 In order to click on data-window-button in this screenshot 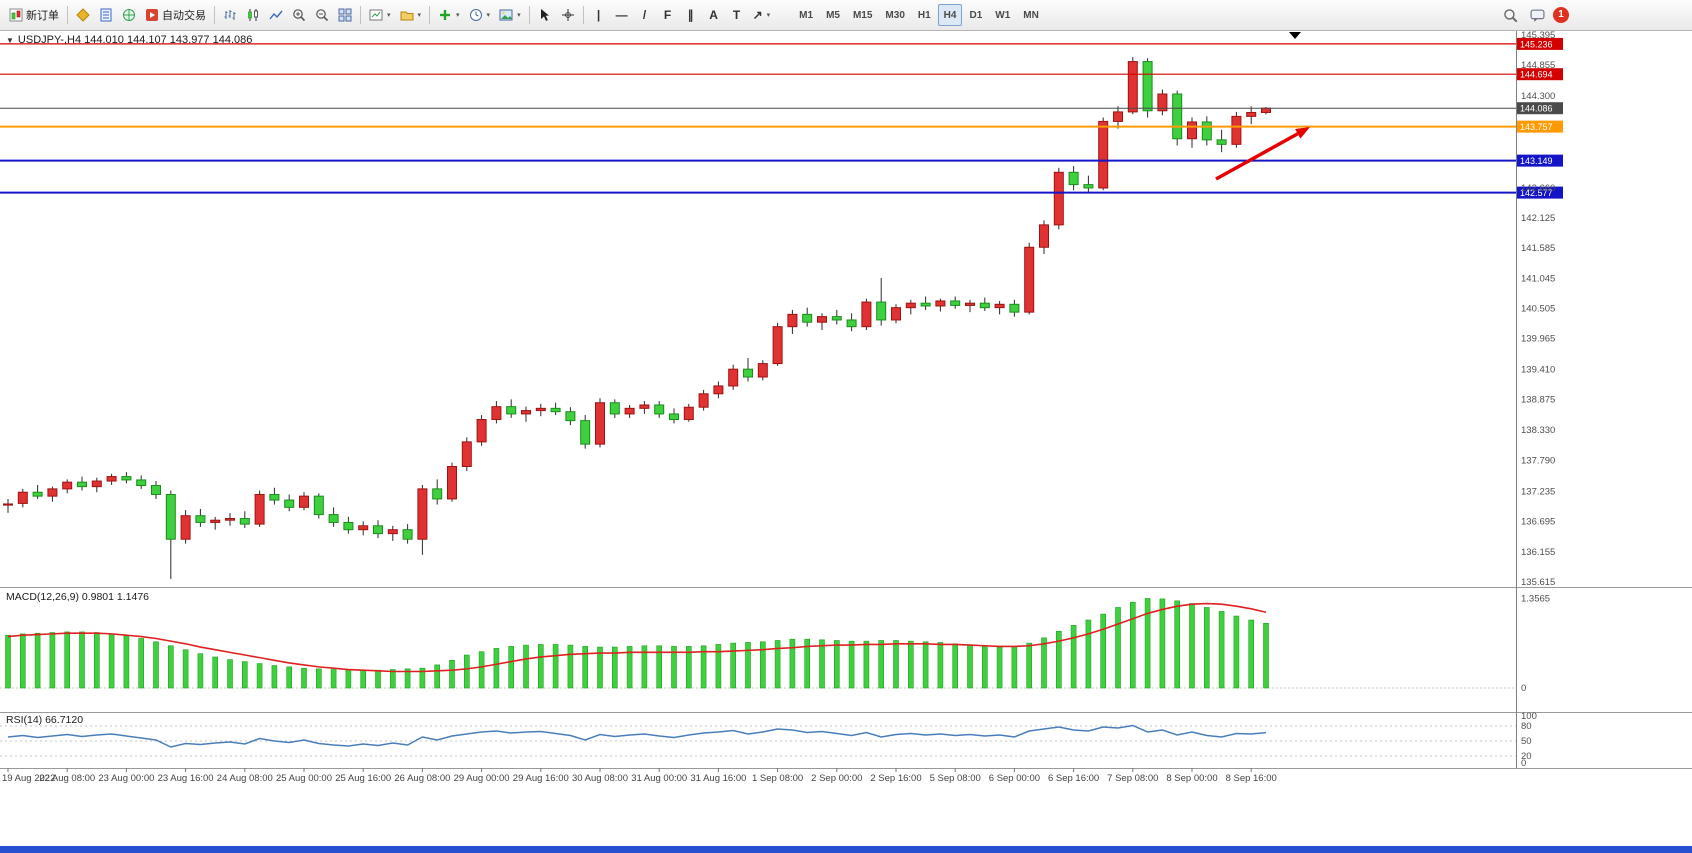, I will do `click(106, 15)`.